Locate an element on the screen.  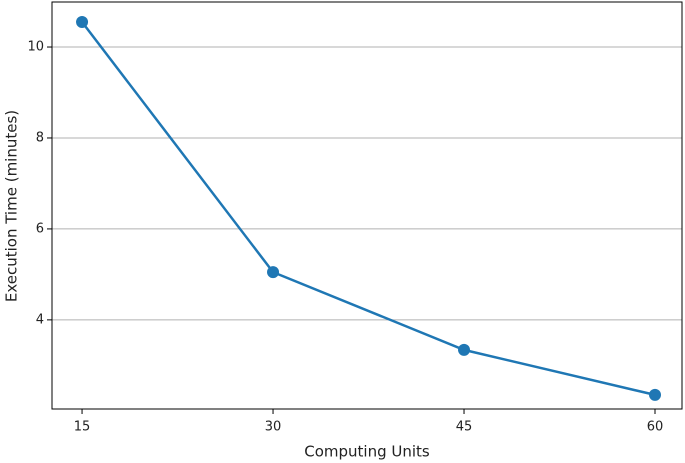
x-tick-label: 30 is located at coordinates (273, 427).